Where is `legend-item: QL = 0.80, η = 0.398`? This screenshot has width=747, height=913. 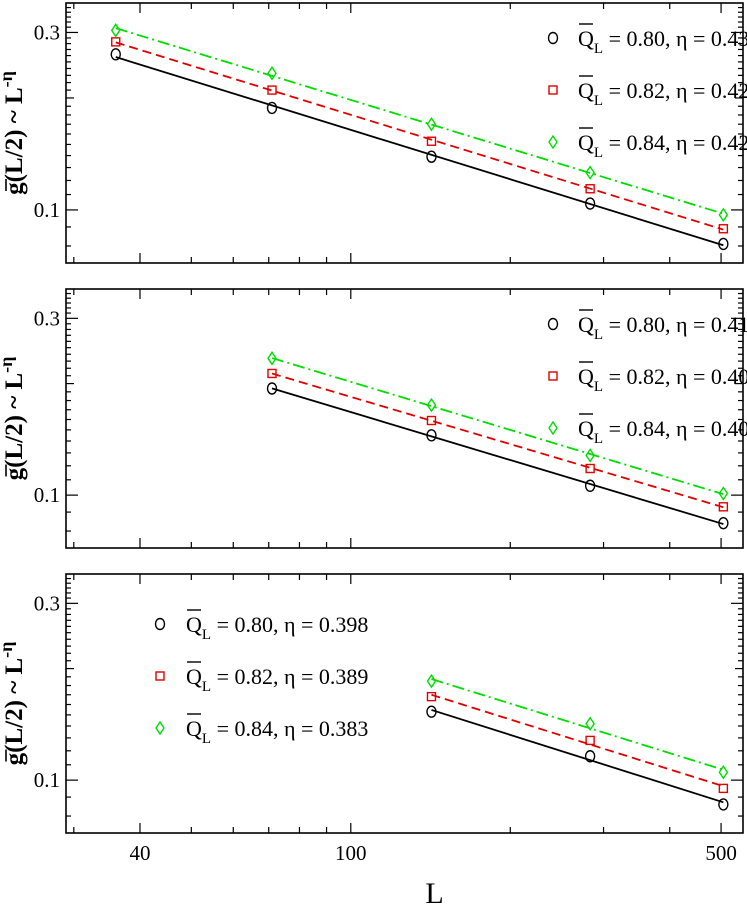 legend-item: QL = 0.80, η = 0.398 is located at coordinates (261, 626).